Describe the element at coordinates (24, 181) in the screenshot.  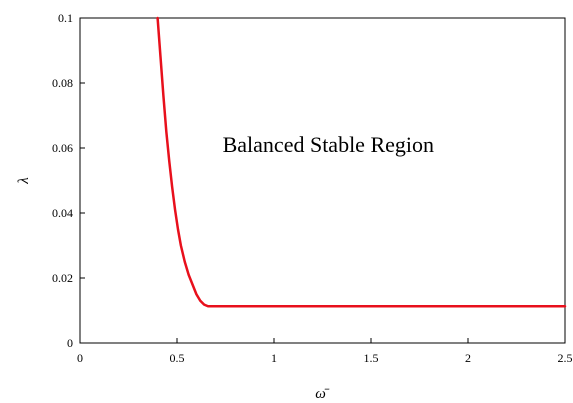
I see `y-axis-label: λ` at that location.